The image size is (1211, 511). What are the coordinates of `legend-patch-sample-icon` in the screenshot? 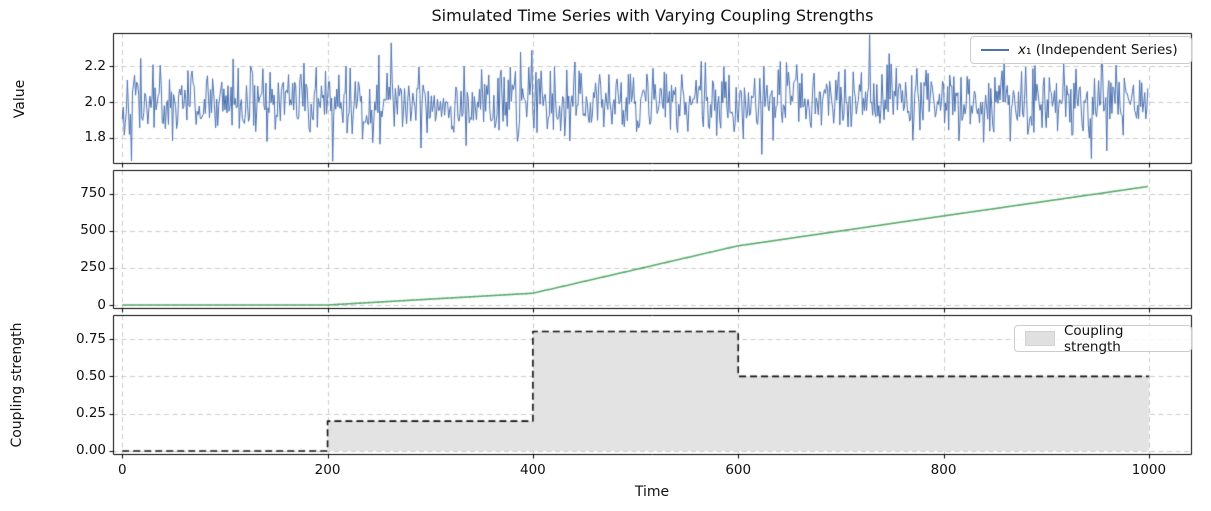 It's located at (1040, 338).